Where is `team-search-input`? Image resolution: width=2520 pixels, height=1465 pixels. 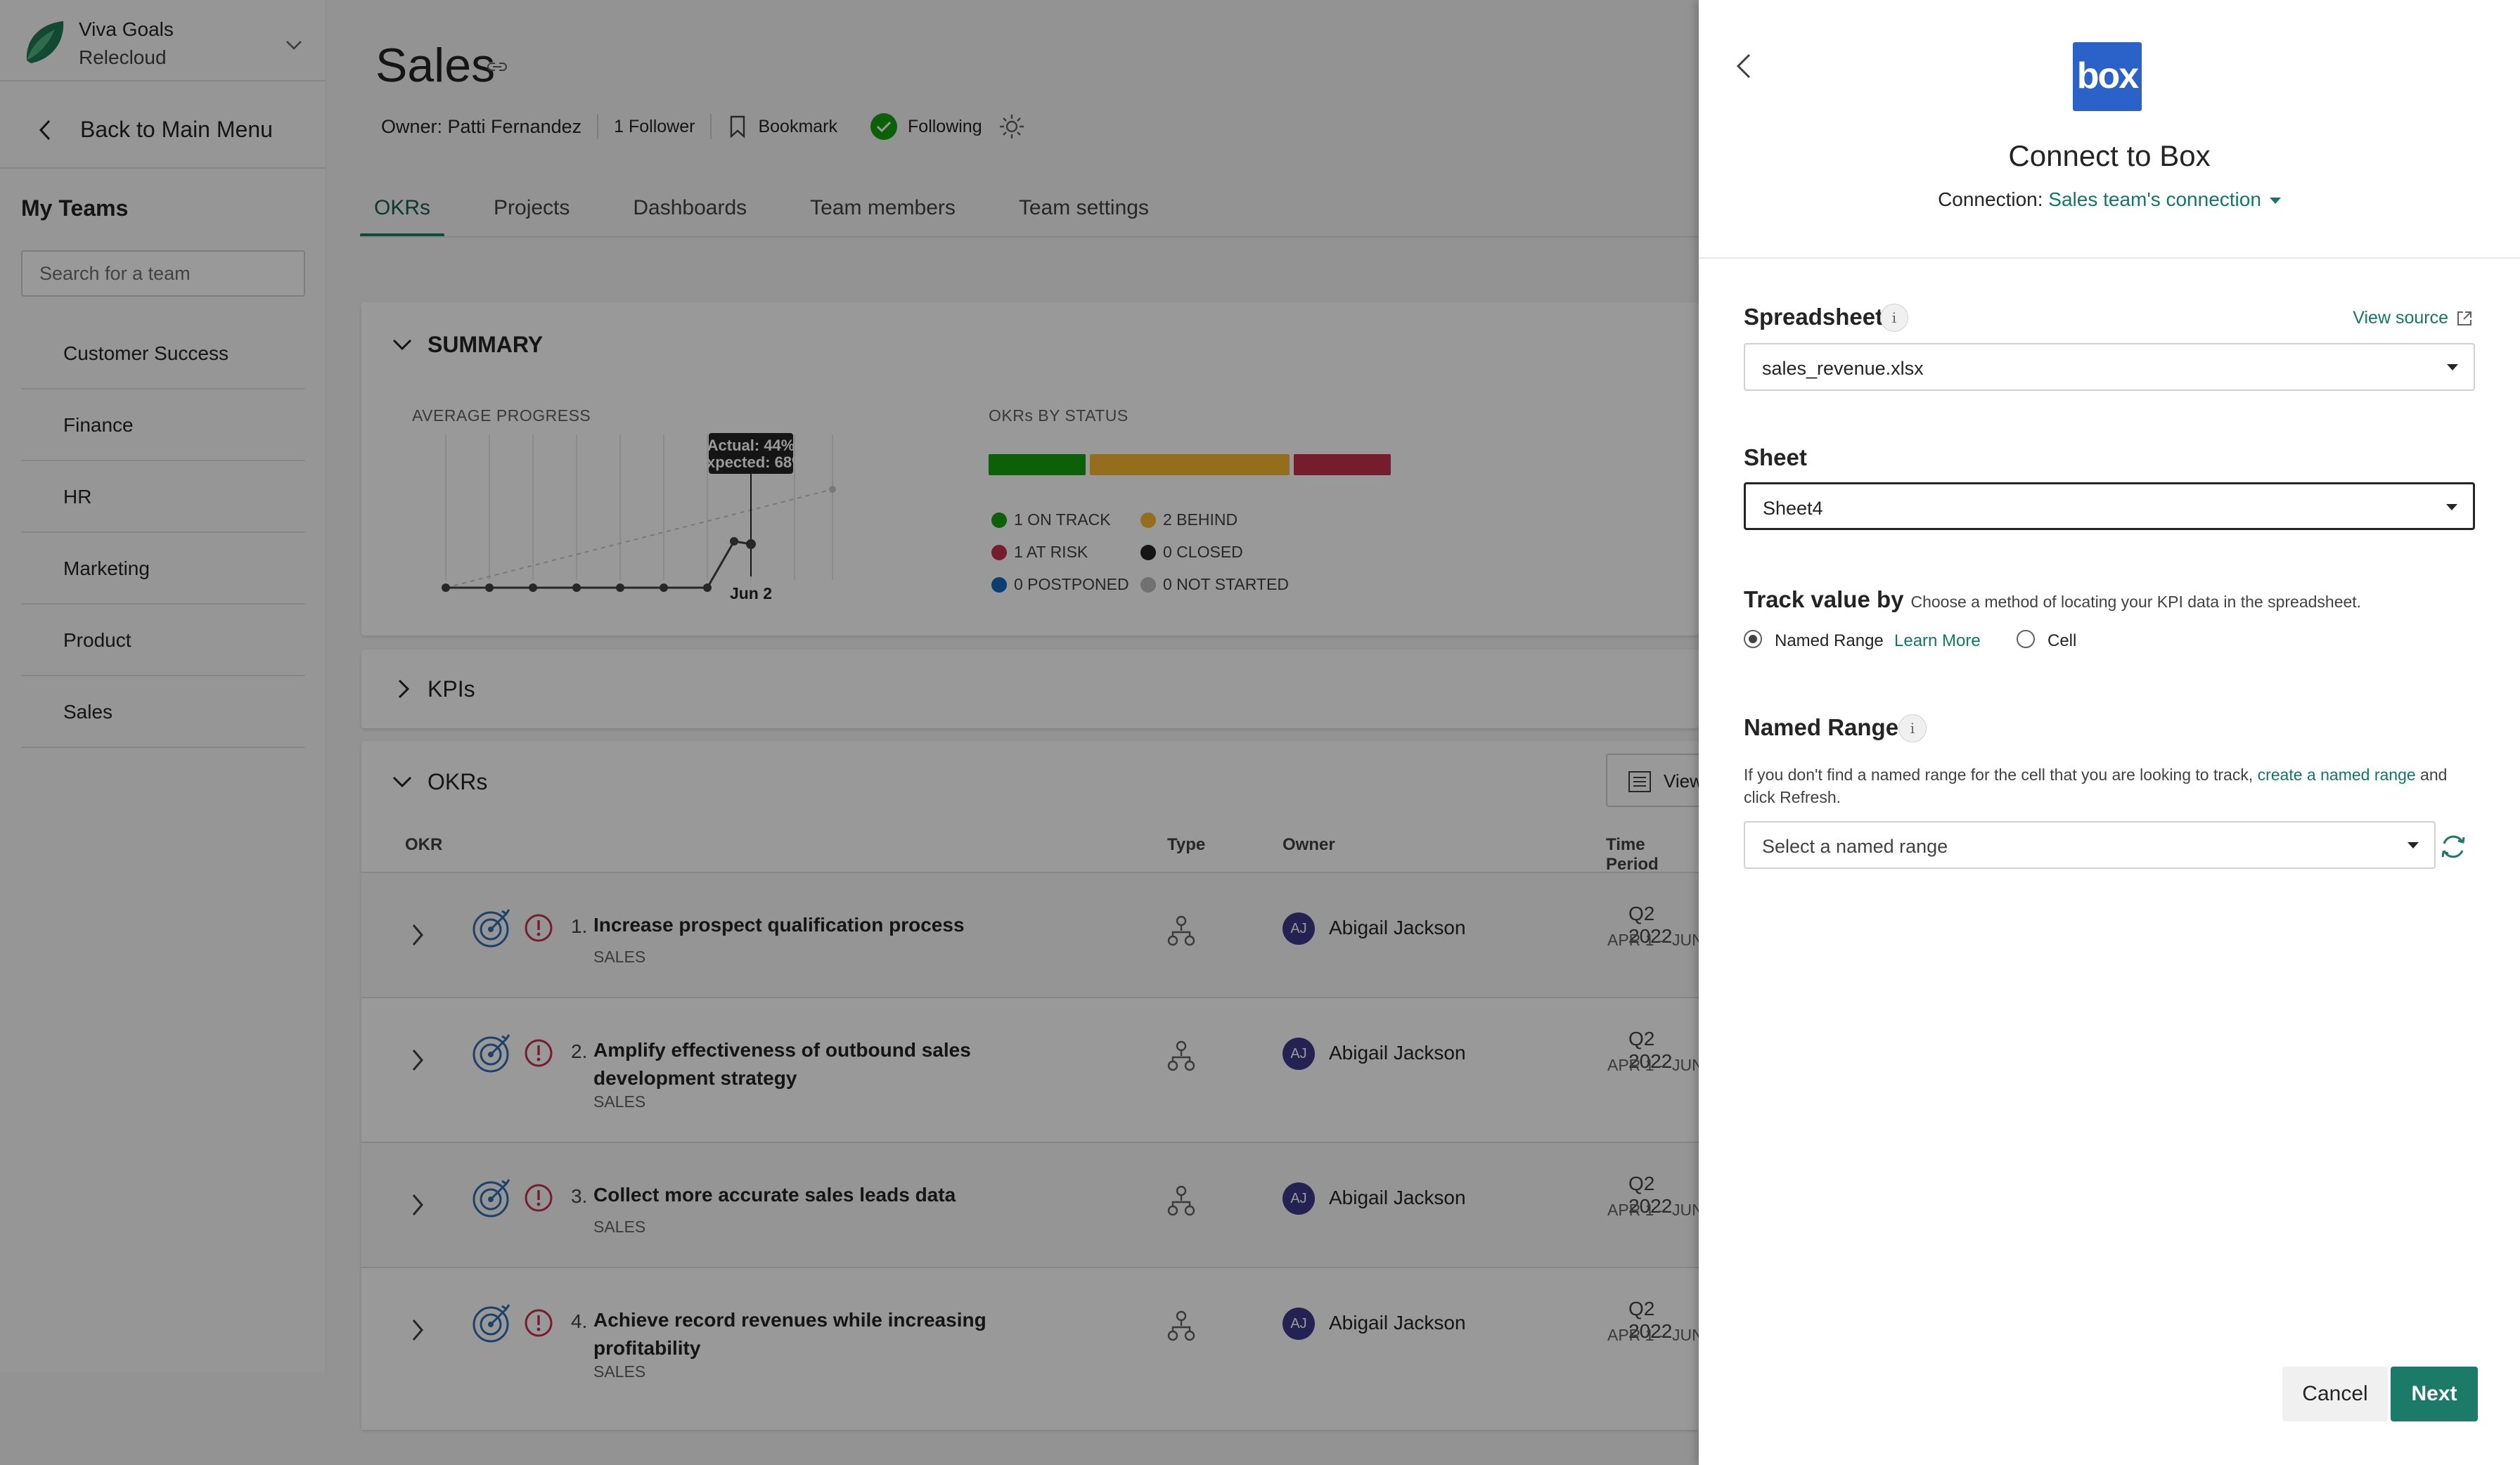
team-search-input is located at coordinates (163, 273).